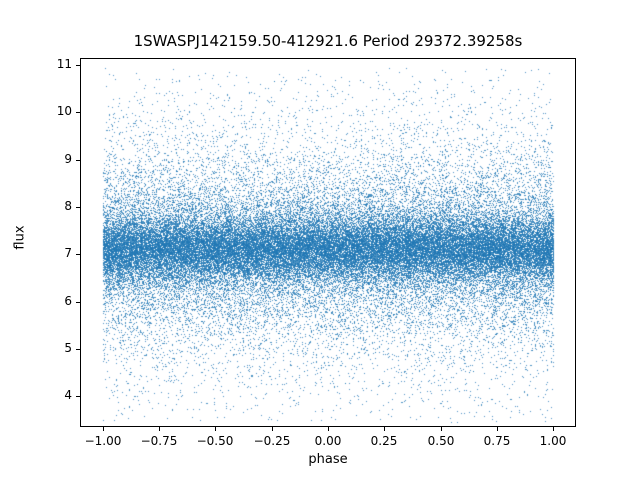  Describe the element at coordinates (68, 253) in the screenshot. I see `y-tick-label: 7` at that location.